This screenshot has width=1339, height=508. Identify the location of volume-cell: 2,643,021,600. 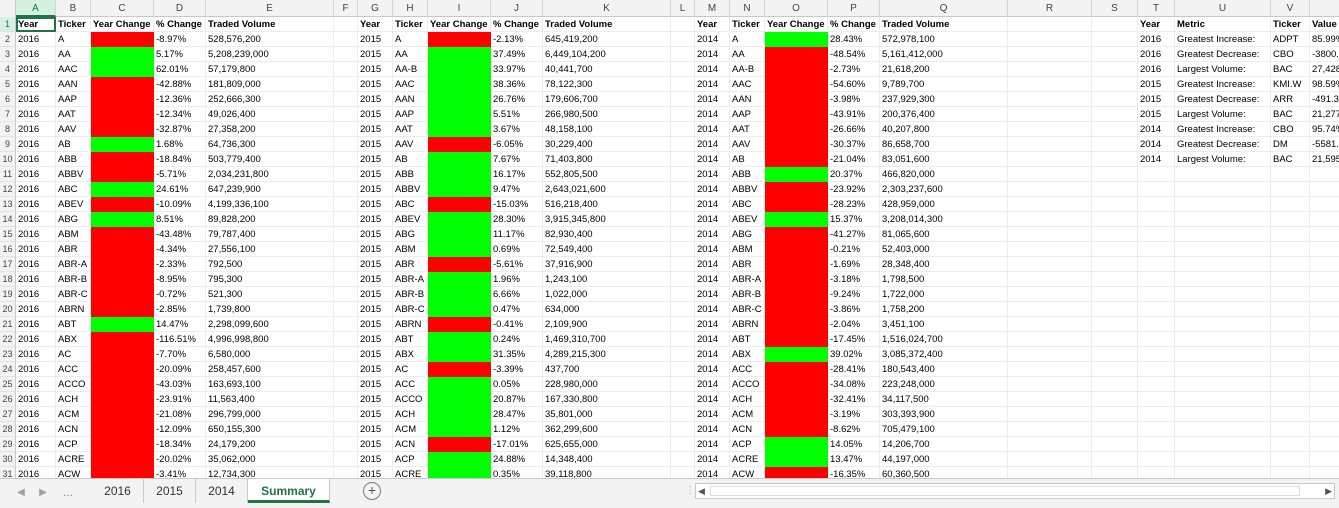
(575, 189).